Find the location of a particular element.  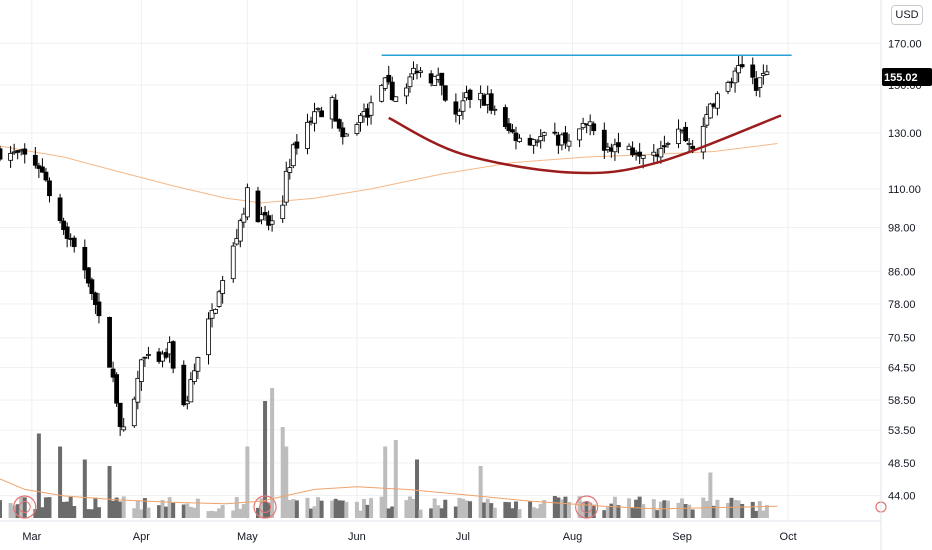

time-tick-label: Sep is located at coordinates (682, 537).